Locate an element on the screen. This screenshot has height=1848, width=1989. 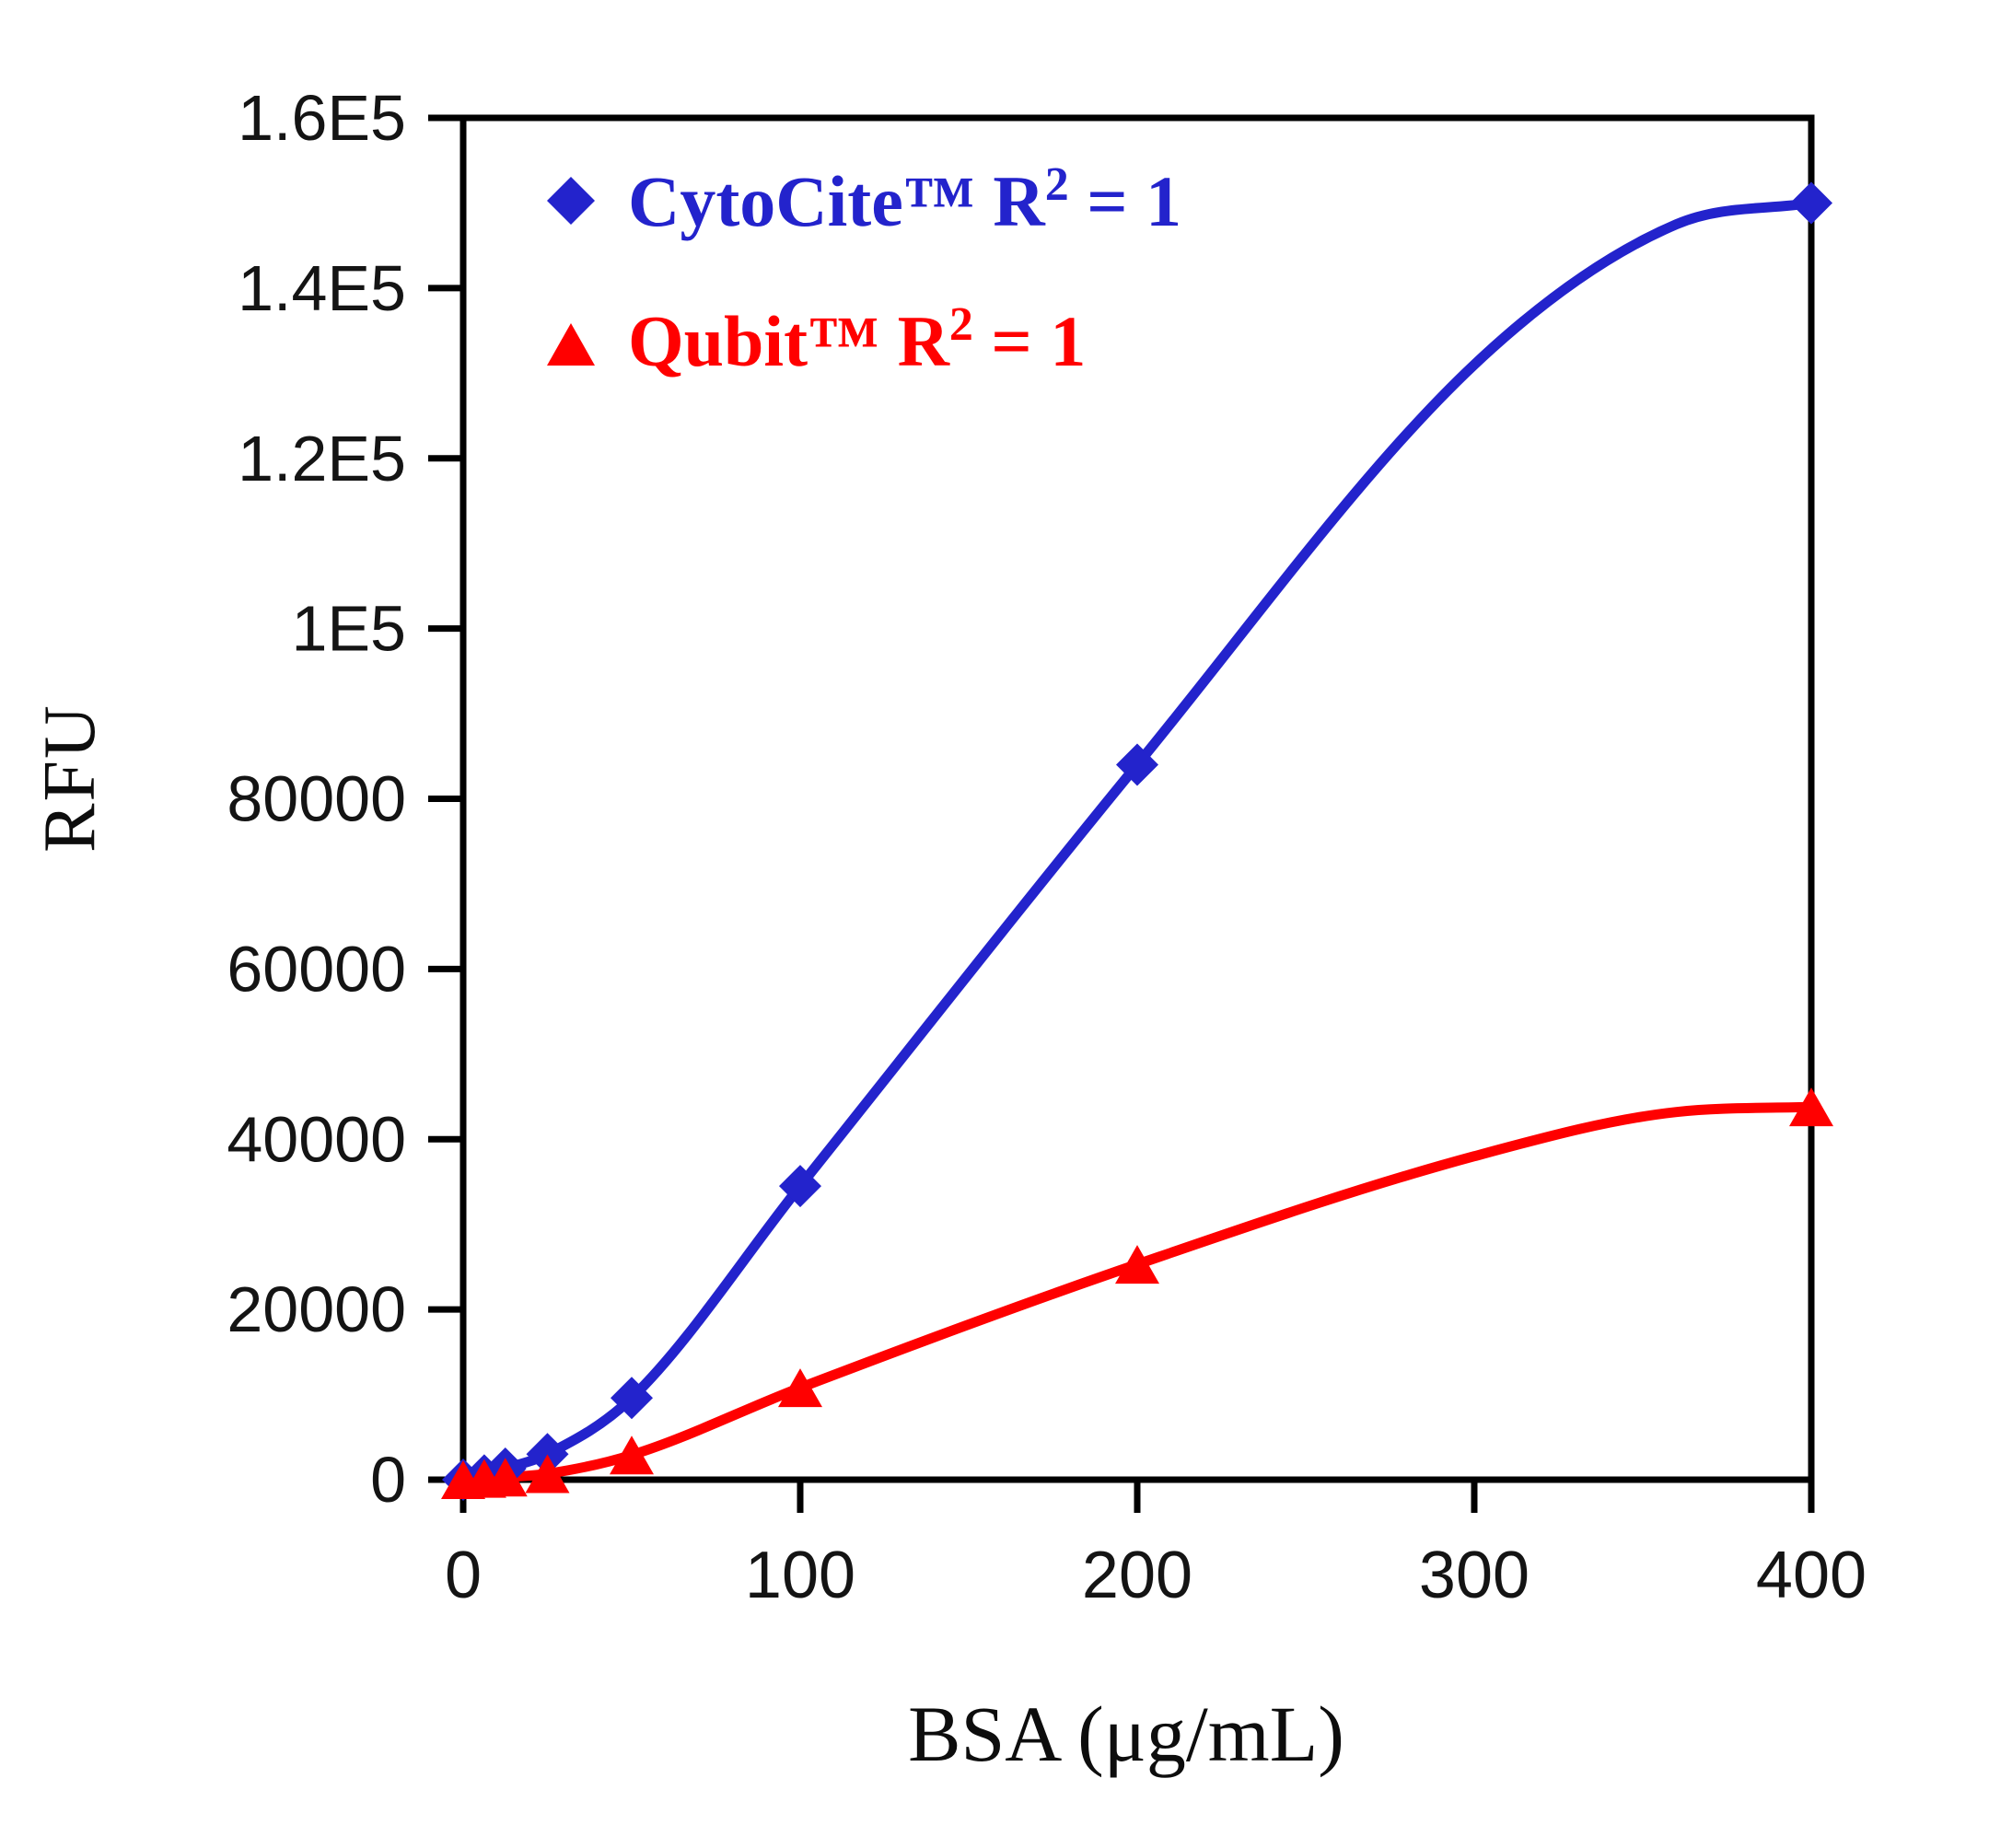
x-tick-label: 0 is located at coordinates (463, 1575).